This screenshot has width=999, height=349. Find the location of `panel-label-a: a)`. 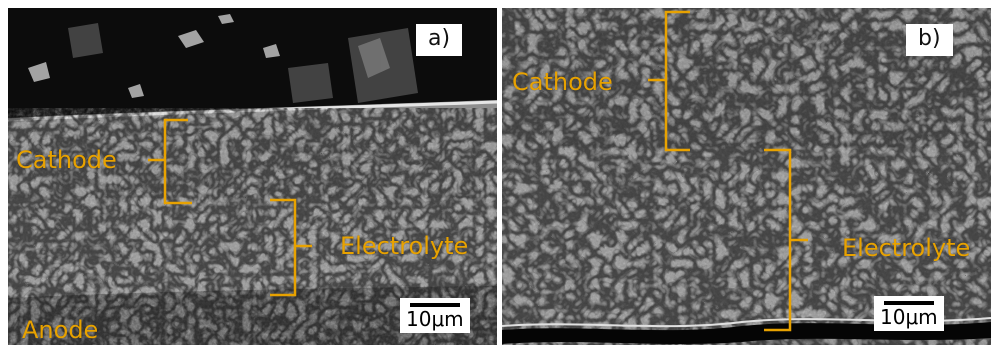

panel-label-a: a) is located at coordinates (439, 40).